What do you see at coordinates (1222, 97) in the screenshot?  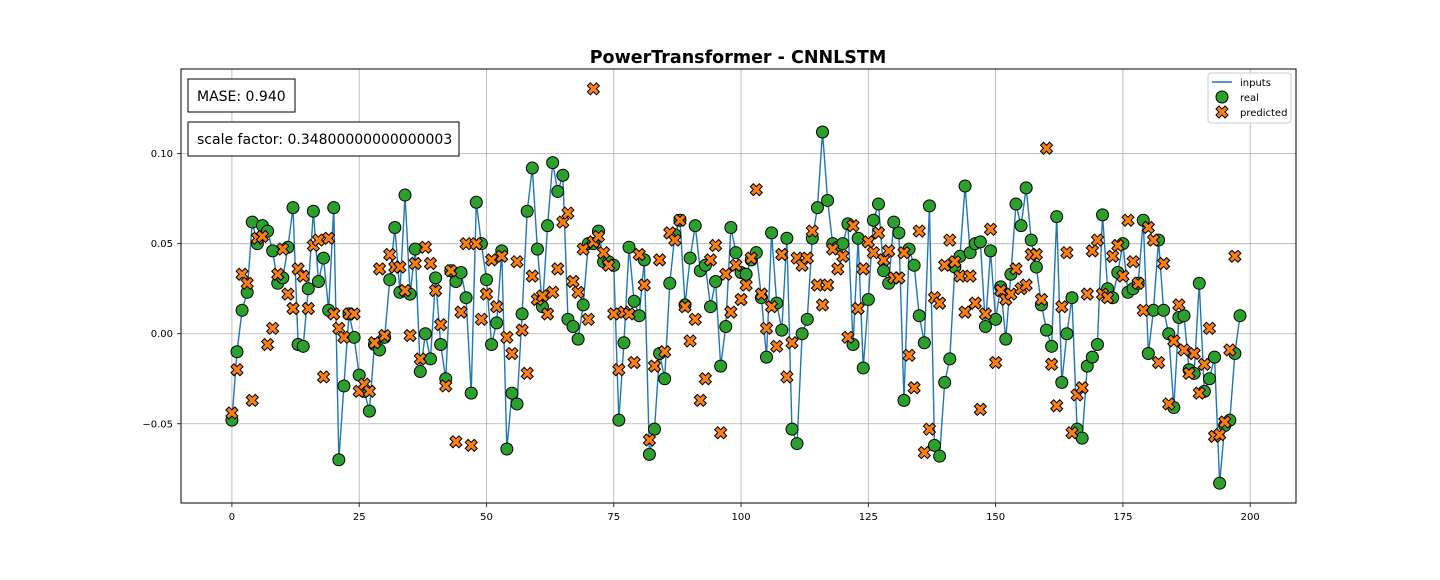 I see `legend-circle-swatch` at bounding box center [1222, 97].